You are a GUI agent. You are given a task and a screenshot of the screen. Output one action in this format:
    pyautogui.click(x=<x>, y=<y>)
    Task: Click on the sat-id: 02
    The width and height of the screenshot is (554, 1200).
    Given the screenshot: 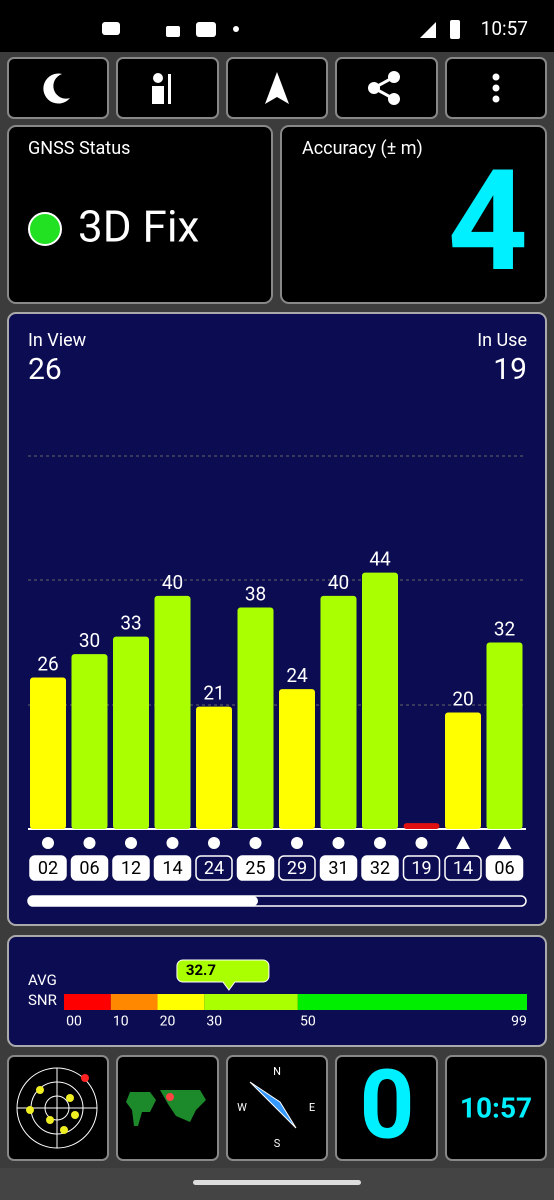 What is the action you would take?
    pyautogui.click(x=48, y=868)
    